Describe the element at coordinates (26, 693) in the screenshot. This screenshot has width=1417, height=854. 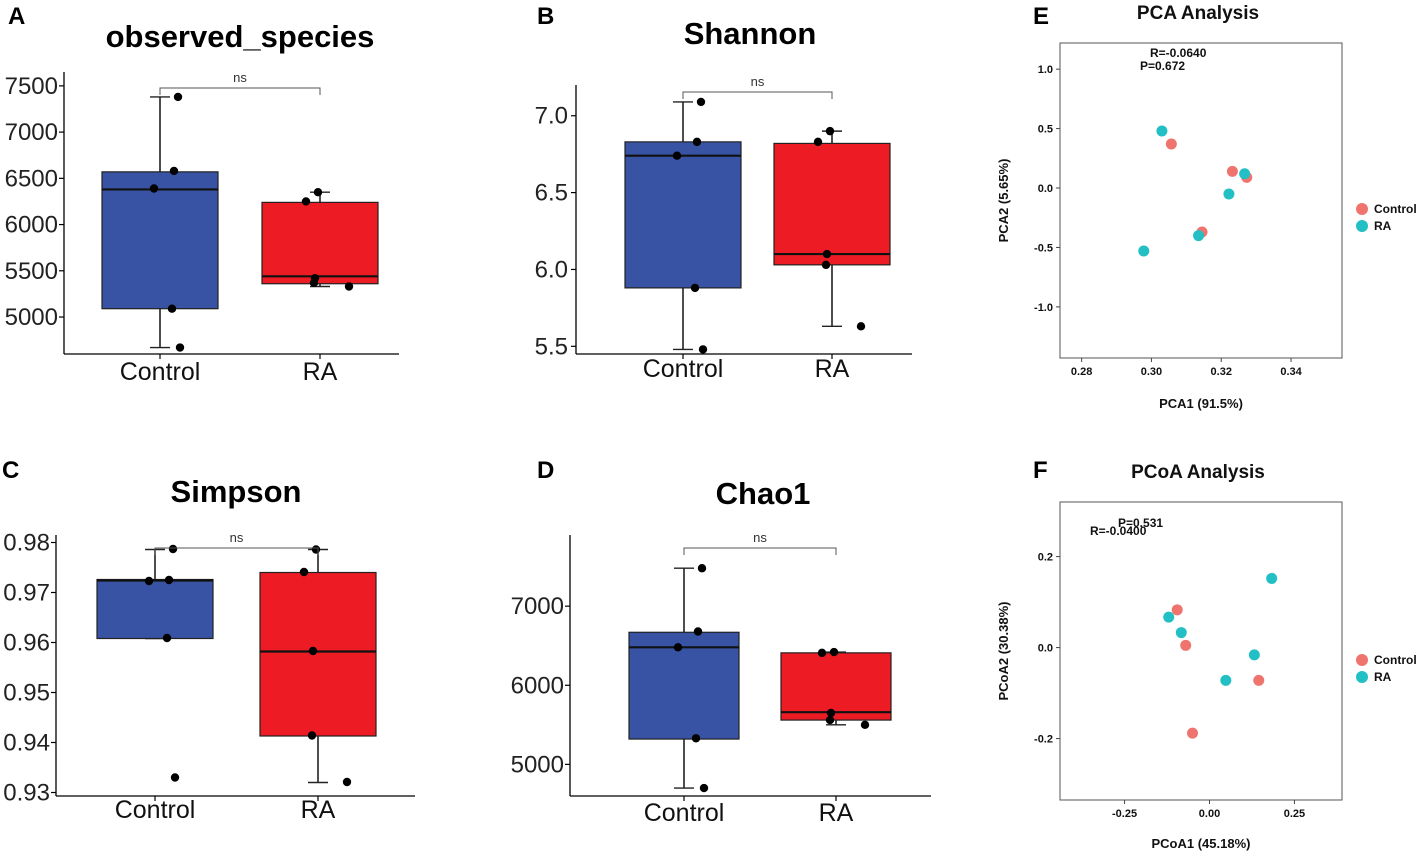
I see `y-tick-label: 0.95` at that location.